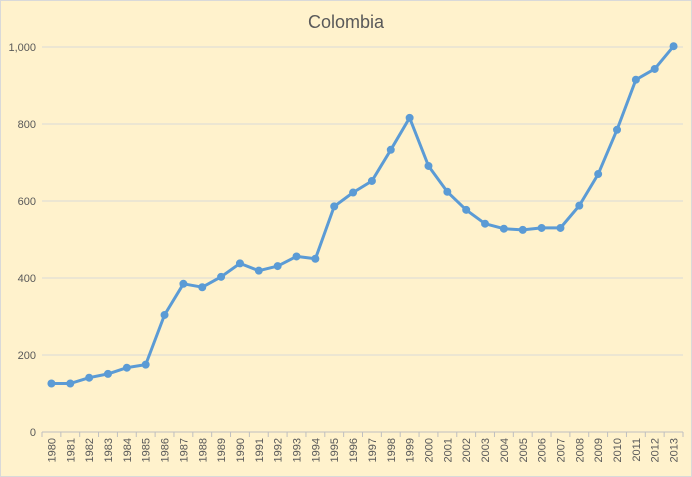 The image size is (692, 477). What do you see at coordinates (27, 356) in the screenshot?
I see `y-tick-label: 200` at bounding box center [27, 356].